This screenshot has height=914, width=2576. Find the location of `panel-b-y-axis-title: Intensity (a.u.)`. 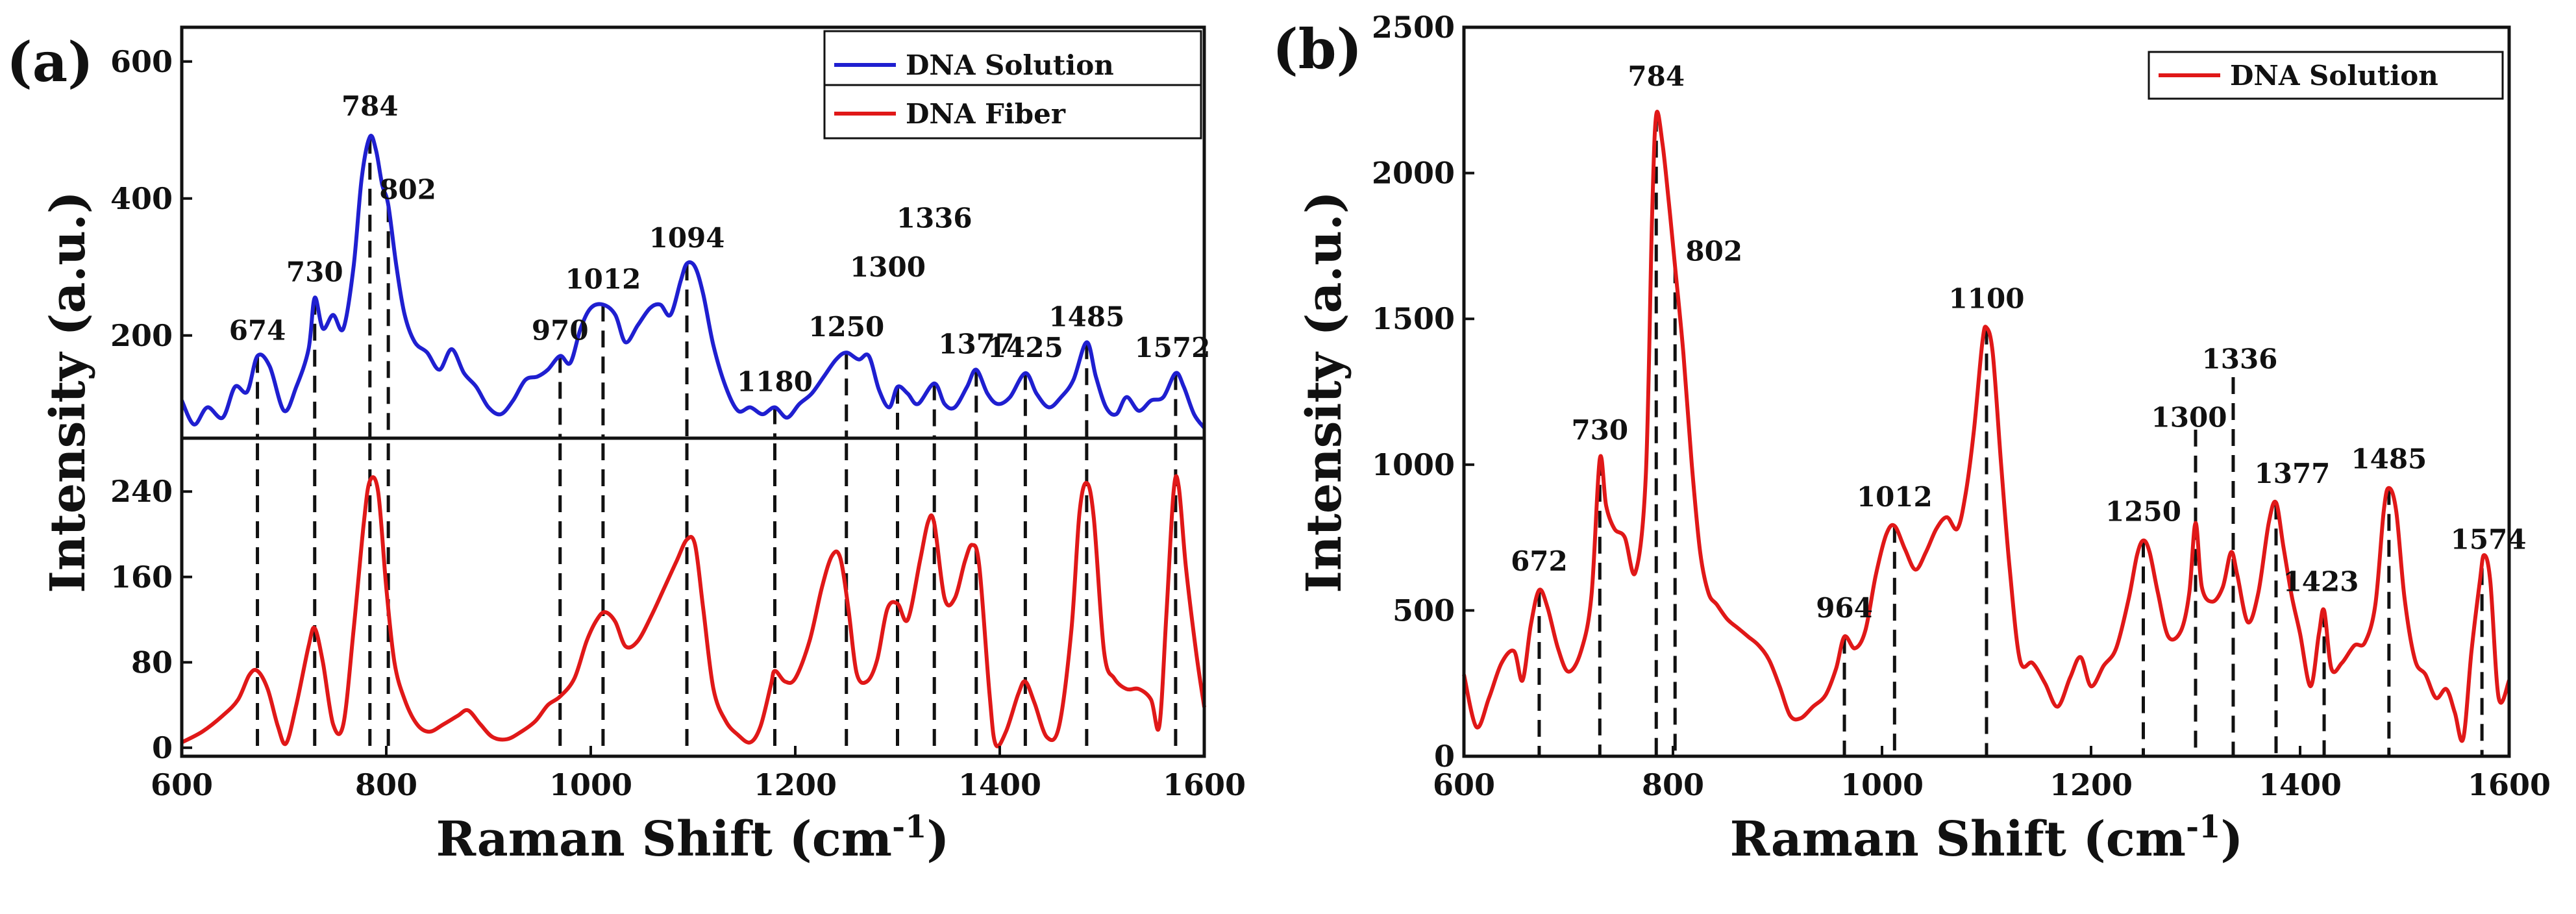

panel-b-y-axis-title: Intensity (a.u.) is located at coordinates (1324, 392).